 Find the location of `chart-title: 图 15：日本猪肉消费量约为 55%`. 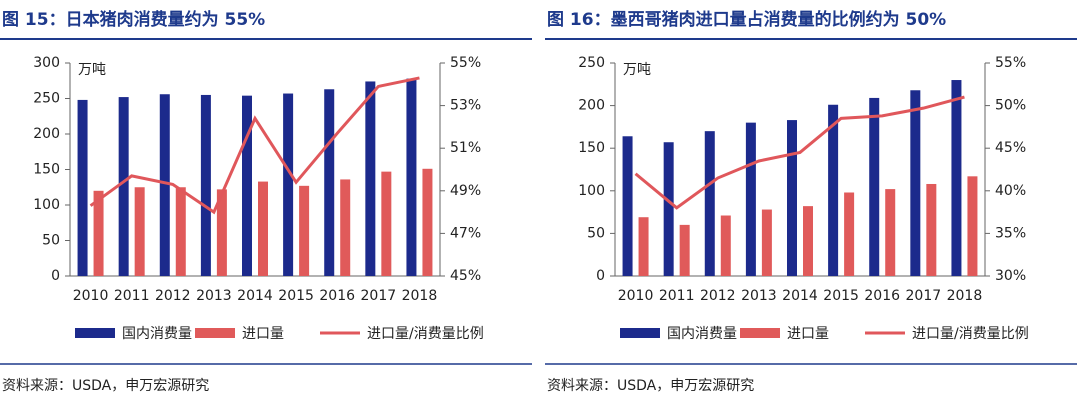

chart-title: 图 15：日本猪肉消费量约为 55% is located at coordinates (133, 19).